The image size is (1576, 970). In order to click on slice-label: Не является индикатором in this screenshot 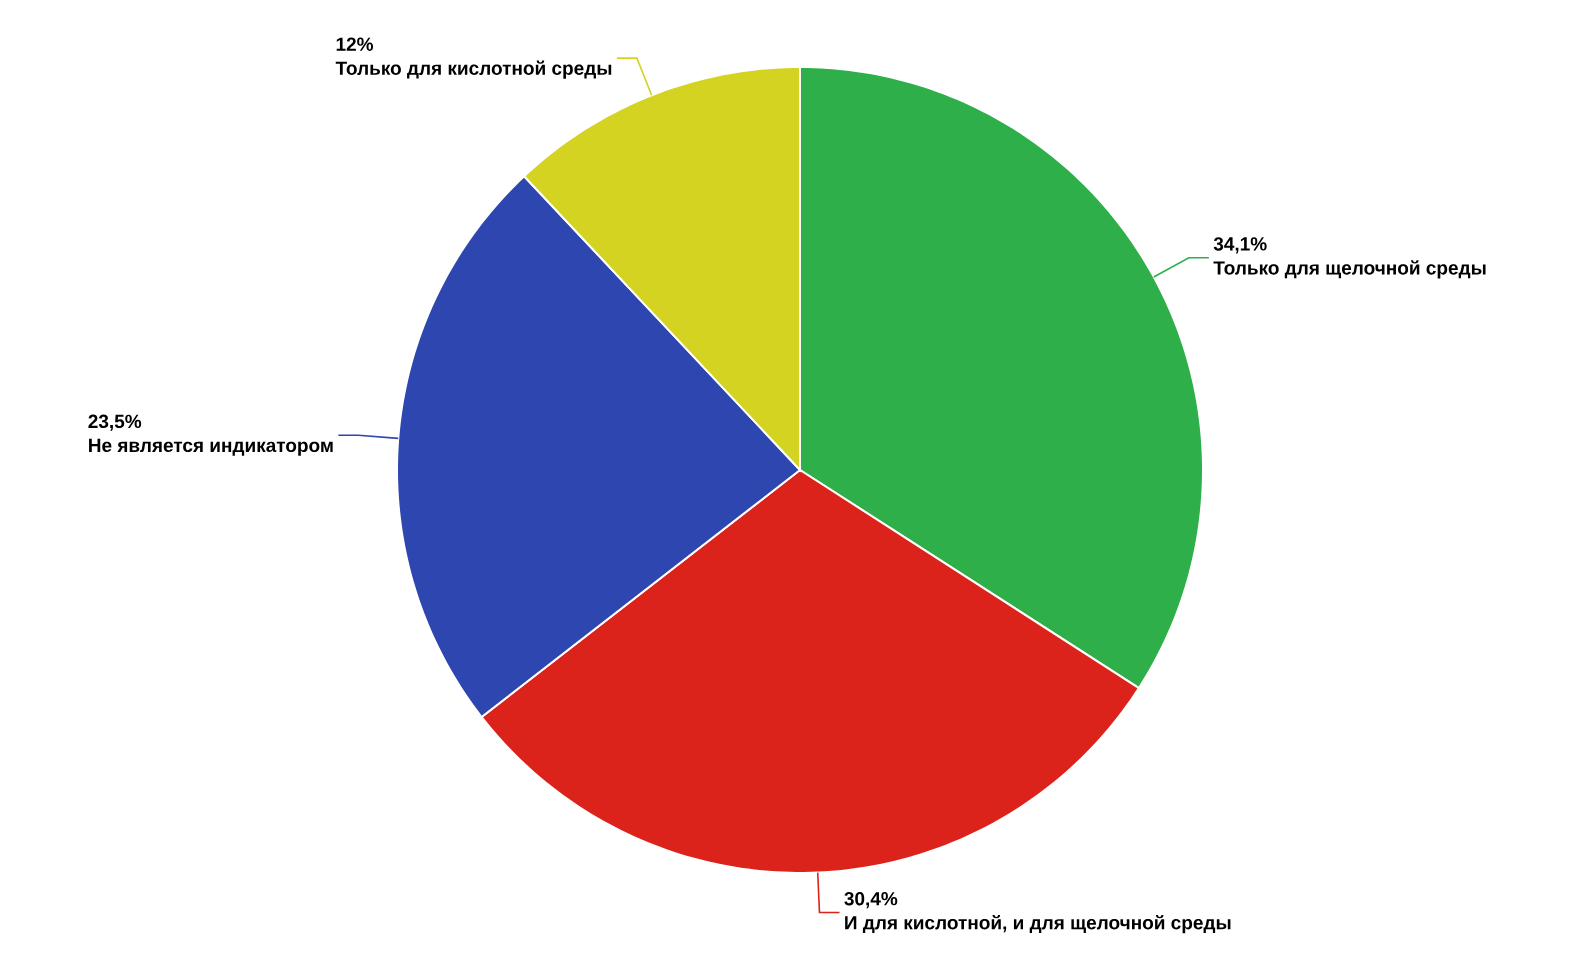, I will do `click(211, 447)`.